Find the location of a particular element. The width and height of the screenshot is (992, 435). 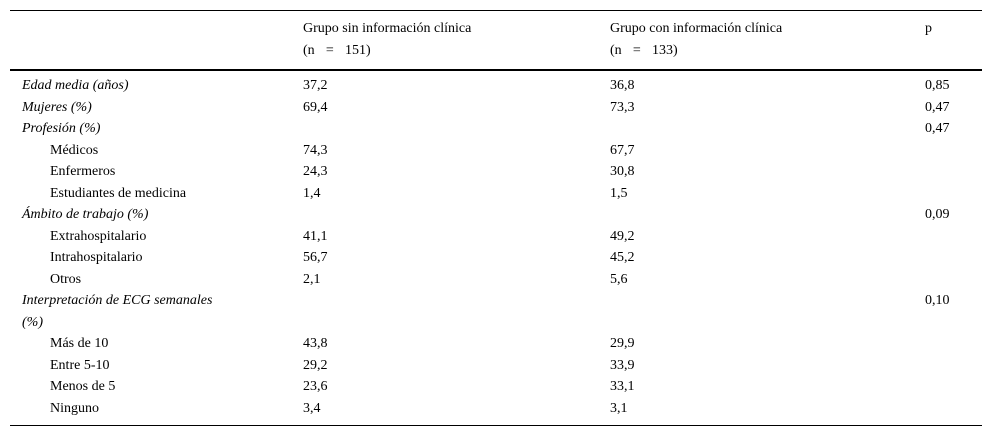

header-group1-title: Grupo sin información clínica is located at coordinates (387, 28).